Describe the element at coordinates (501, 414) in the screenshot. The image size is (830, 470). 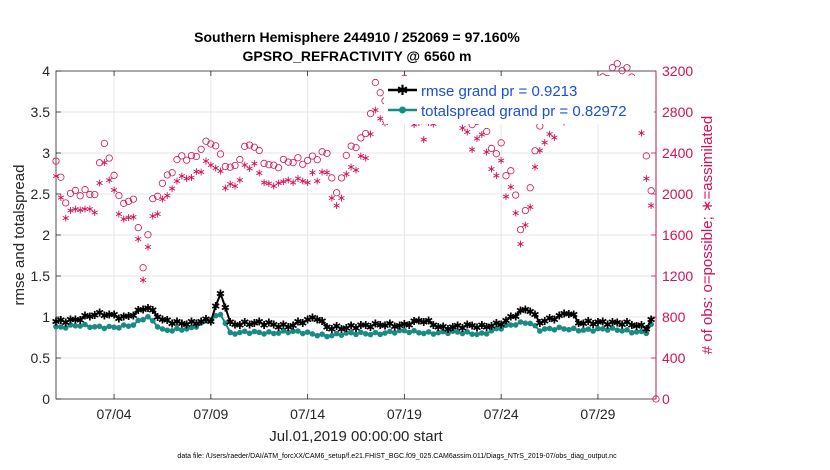
I see `x-tick-label: 07/24` at that location.